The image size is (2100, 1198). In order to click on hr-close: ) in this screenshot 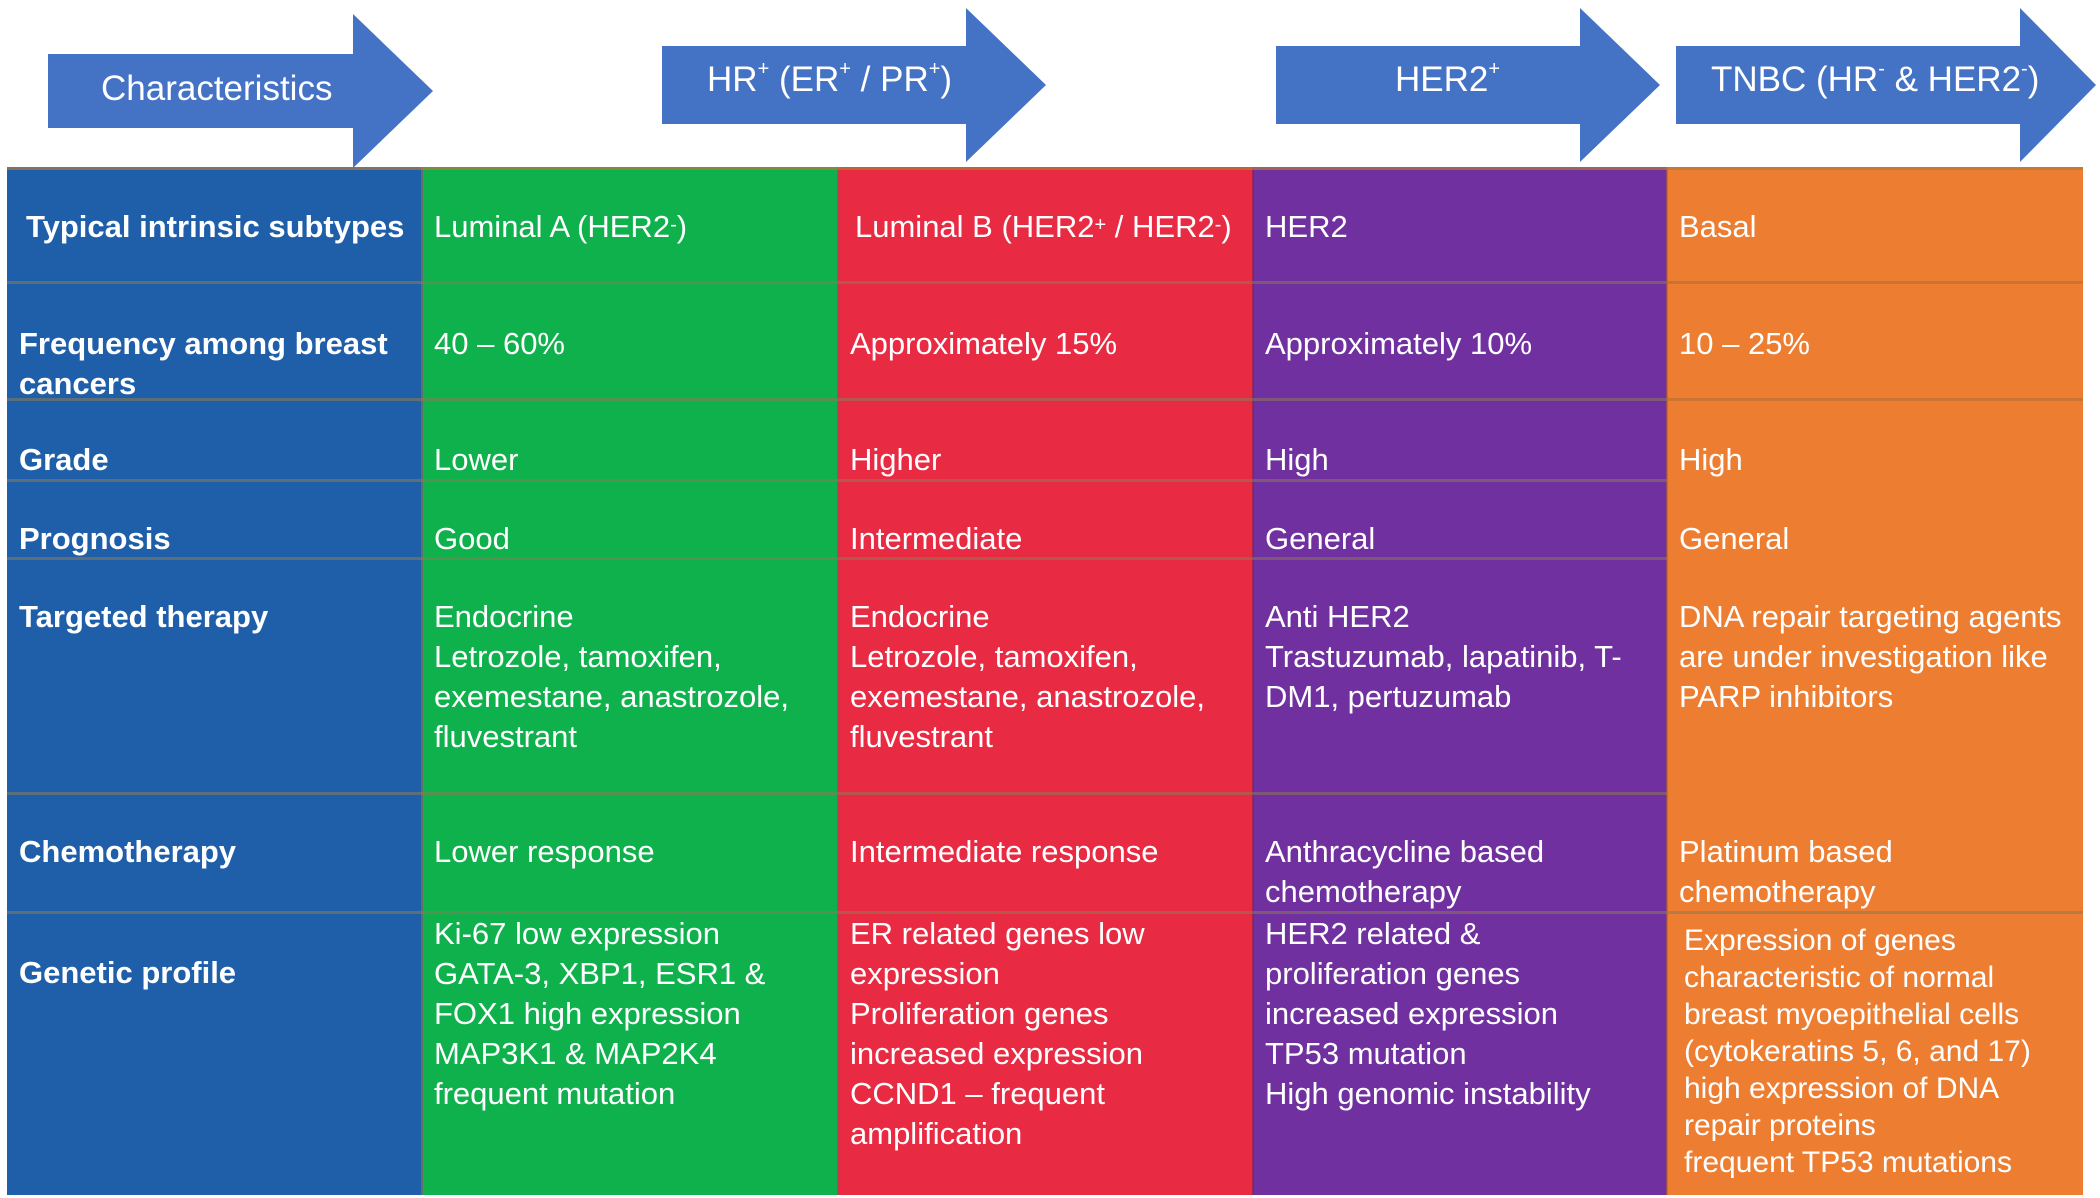, I will do `click(946, 79)`.